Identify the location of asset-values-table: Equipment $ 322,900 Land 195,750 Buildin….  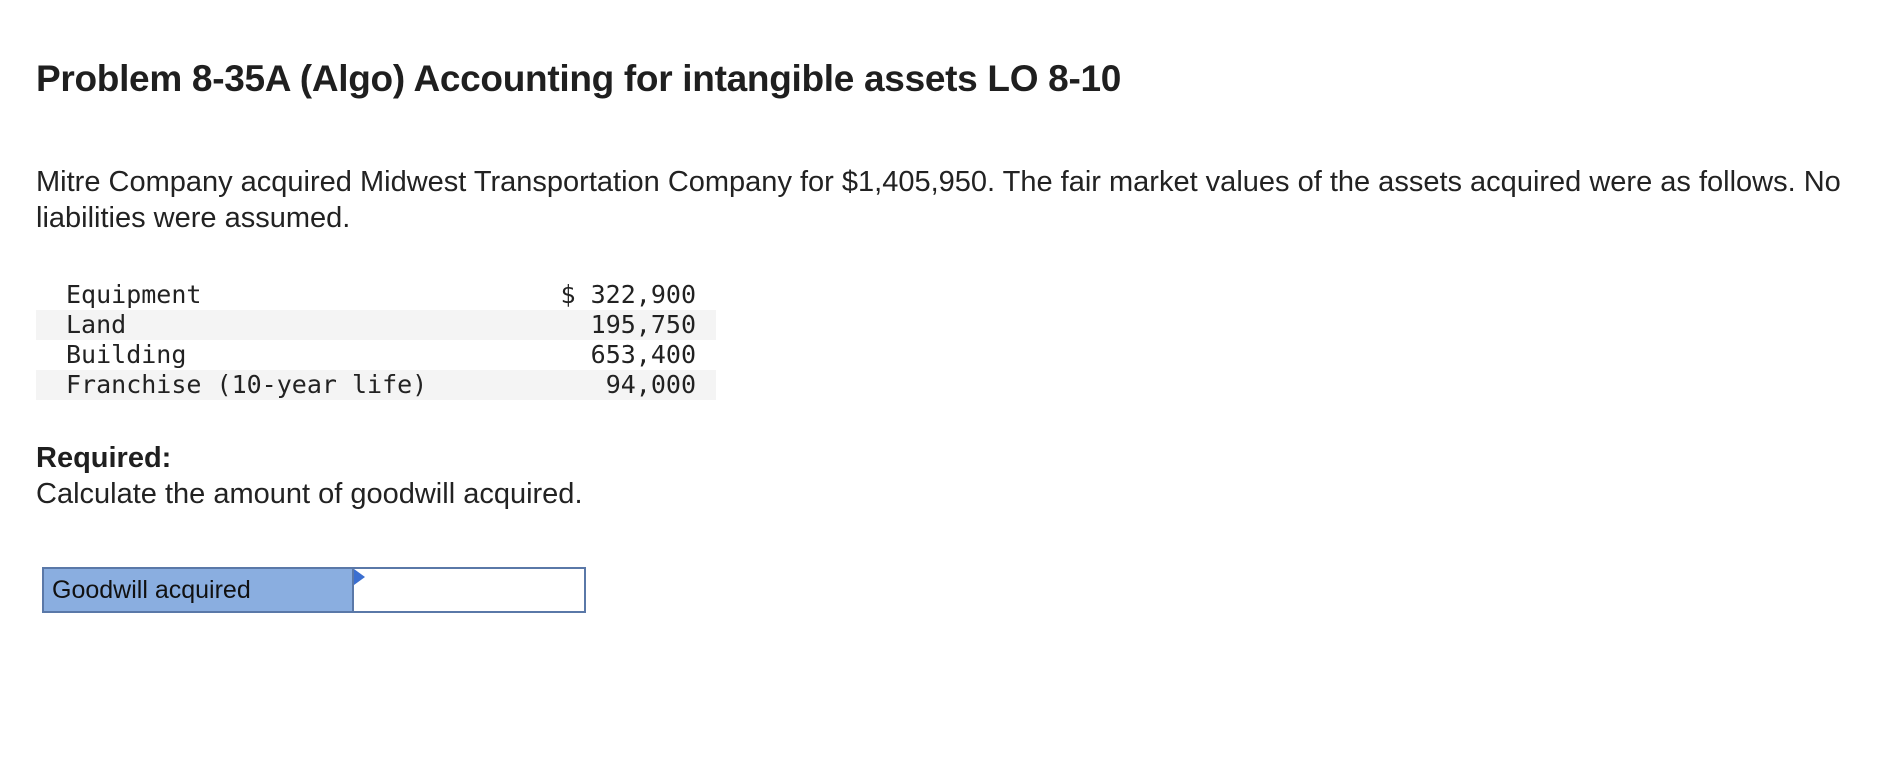
(376, 340).